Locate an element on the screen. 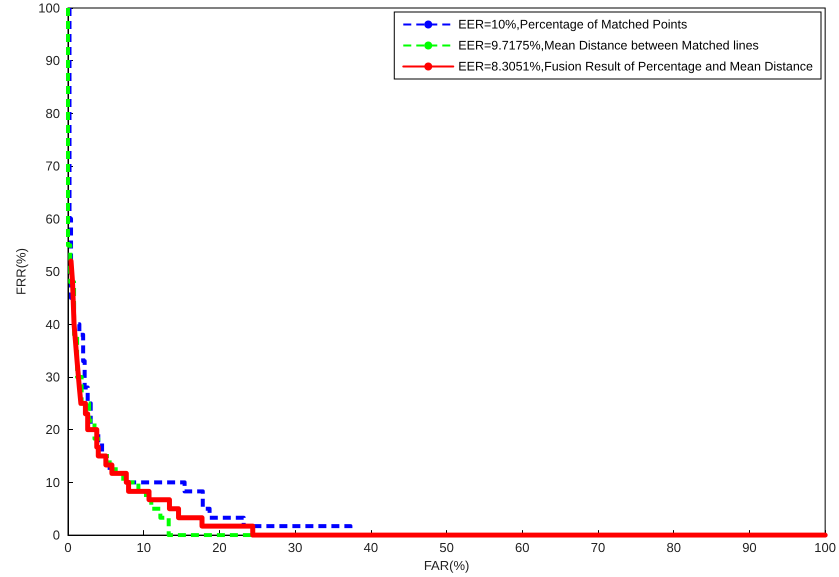 The image size is (839, 577). x-tick-label: 40 is located at coordinates (371, 548).